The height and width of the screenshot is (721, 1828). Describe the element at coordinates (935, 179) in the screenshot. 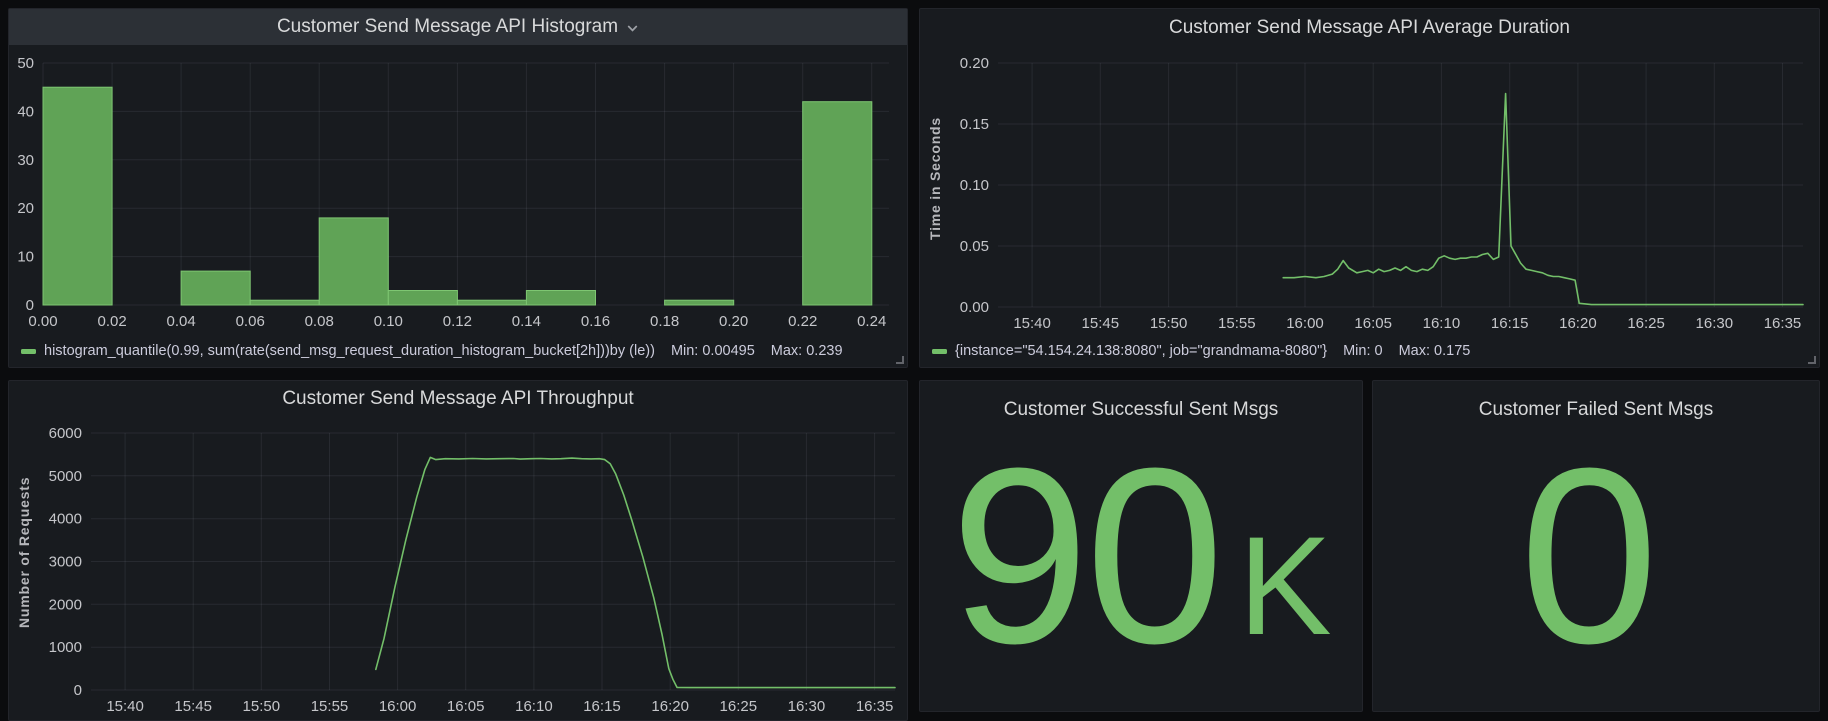

I see `y-axis-label: Time in Seconds` at that location.